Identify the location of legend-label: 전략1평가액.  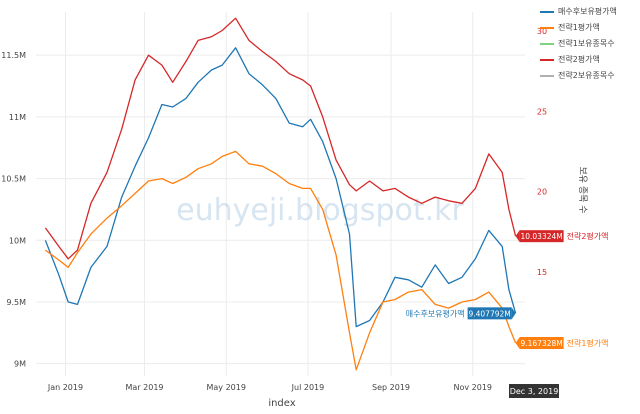
(579, 27).